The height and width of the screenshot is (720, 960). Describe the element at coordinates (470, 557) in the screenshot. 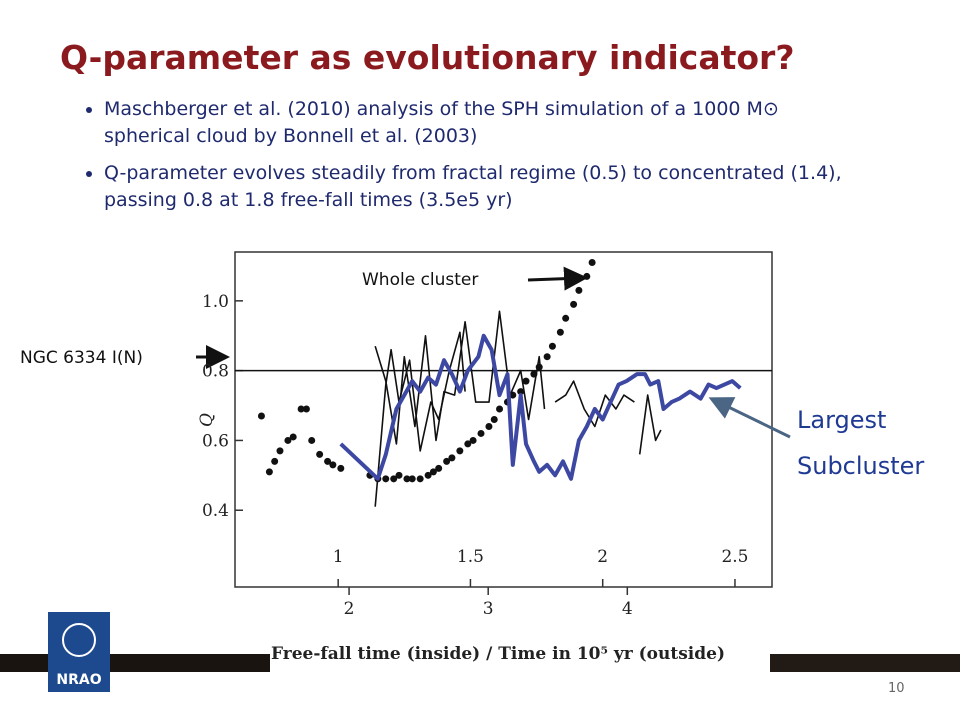

I see `x-tick-label: 1.5` at that location.